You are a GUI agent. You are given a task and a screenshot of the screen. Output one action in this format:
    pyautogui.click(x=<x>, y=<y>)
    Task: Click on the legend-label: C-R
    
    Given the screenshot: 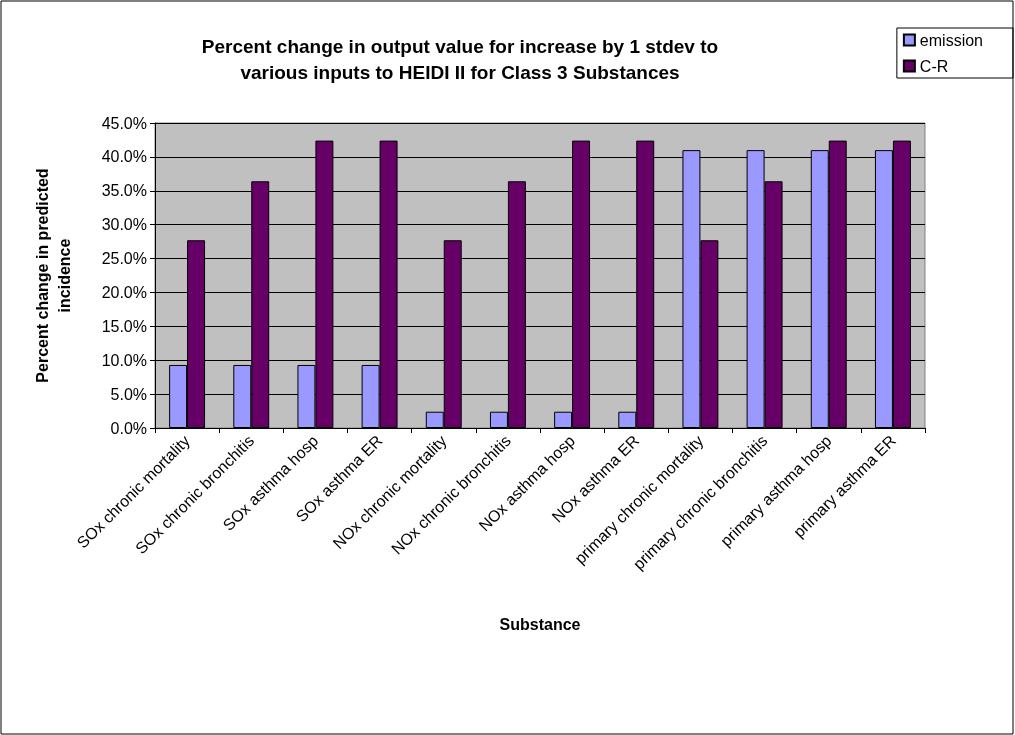 What is the action you would take?
    pyautogui.click(x=934, y=66)
    